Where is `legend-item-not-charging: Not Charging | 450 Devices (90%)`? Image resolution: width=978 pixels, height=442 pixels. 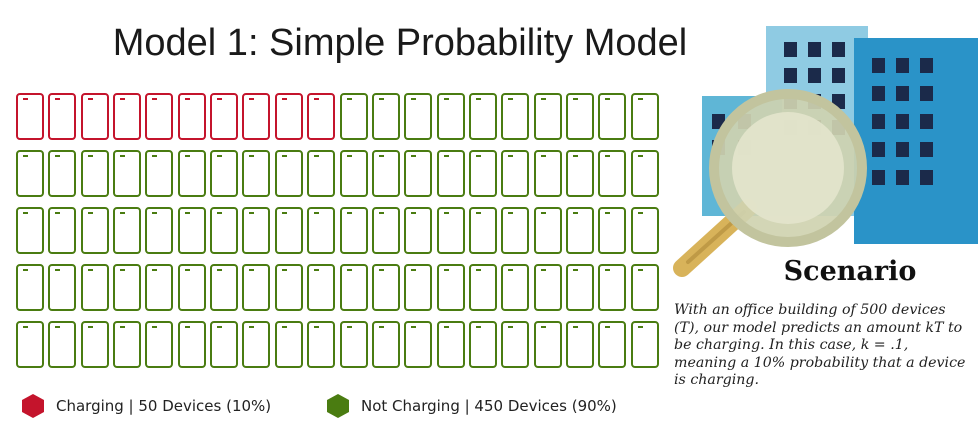 legend-item-not-charging: Not Charging | 450 Devices (90%) is located at coordinates (472, 406).